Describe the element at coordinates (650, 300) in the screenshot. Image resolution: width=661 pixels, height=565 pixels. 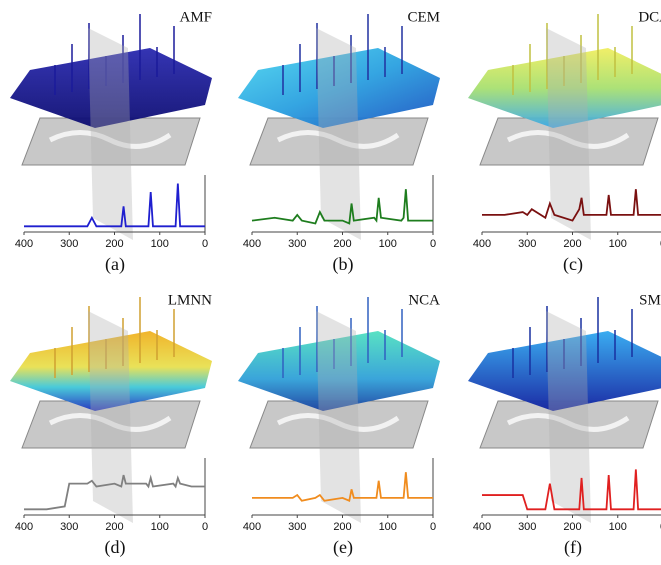
I see `panel-title: SML` at that location.